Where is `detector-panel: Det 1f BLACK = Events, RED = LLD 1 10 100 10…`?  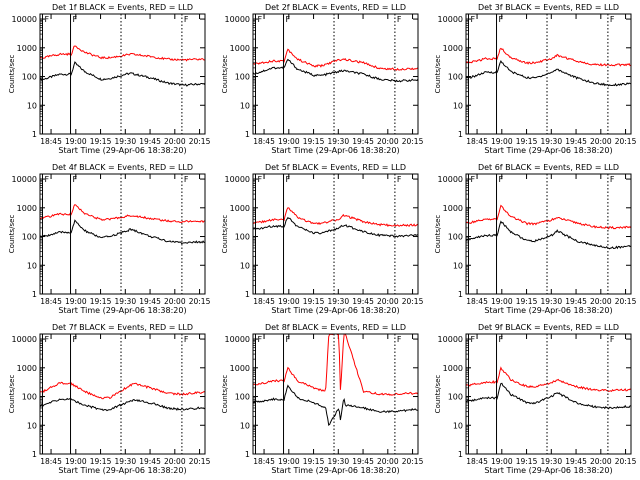
detector-panel: Det 1f BLACK = Events, RED = LLD 1 10 100 10… is located at coordinates (109, 79).